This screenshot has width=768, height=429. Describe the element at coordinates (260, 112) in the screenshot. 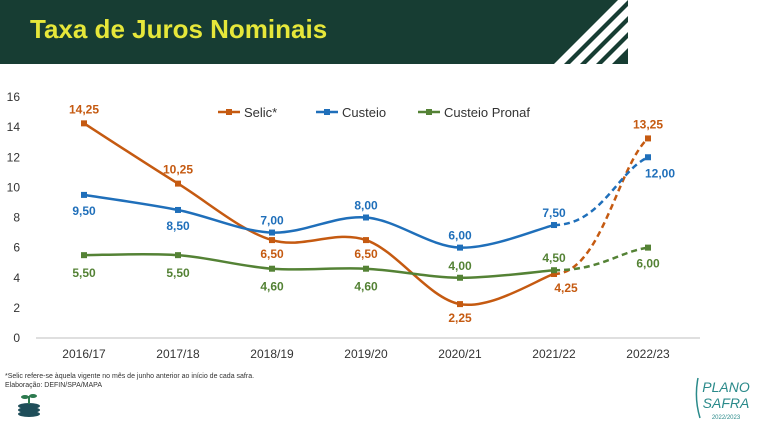

I see `legend-label: Selic*` at that location.